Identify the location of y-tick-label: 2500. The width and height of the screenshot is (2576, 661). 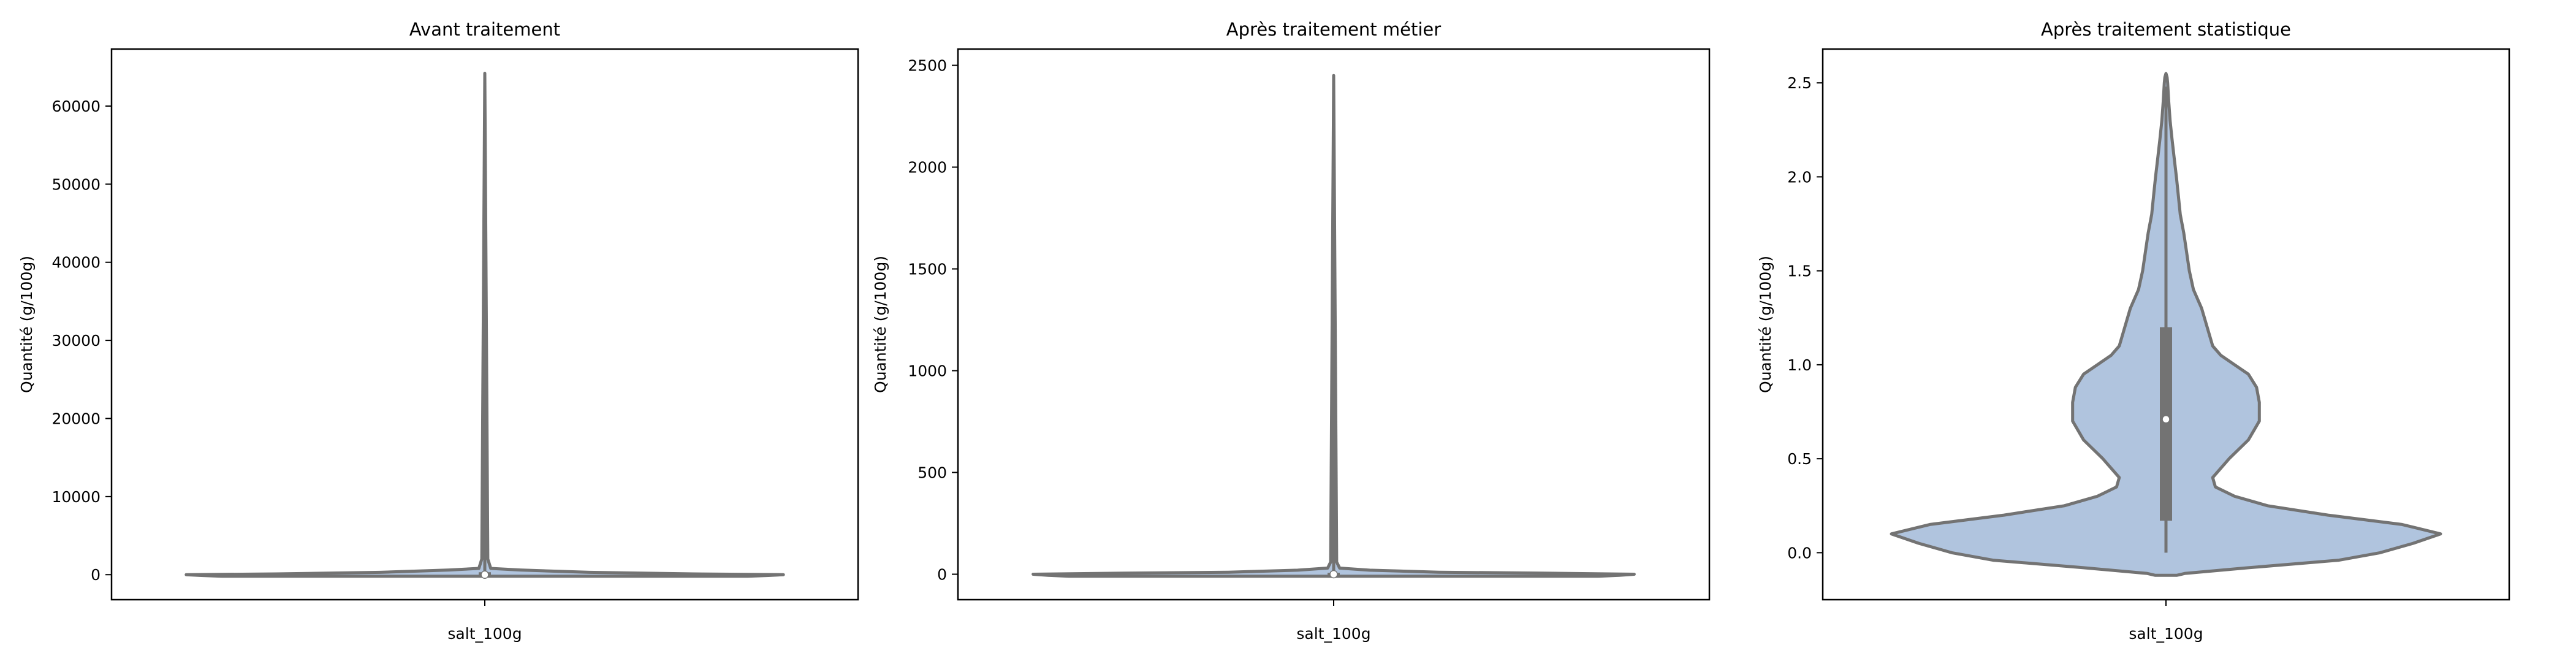
(927, 66).